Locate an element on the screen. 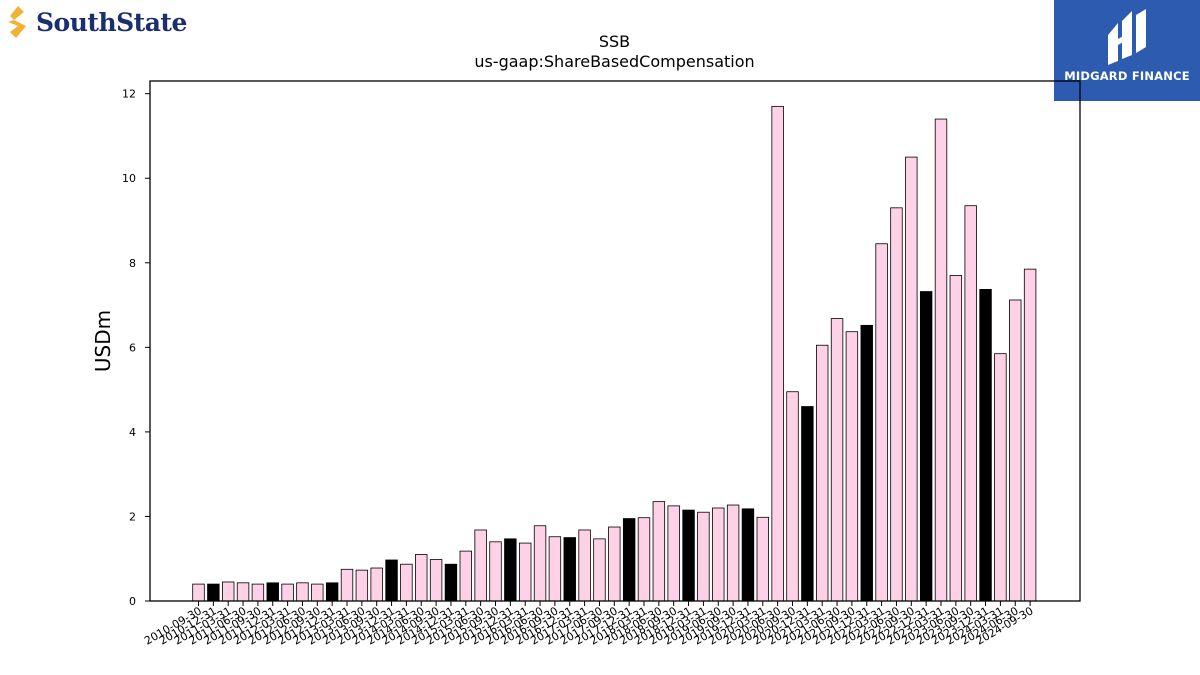 This screenshot has width=1200, height=675. y-tick-label: 12 is located at coordinates (129, 94).